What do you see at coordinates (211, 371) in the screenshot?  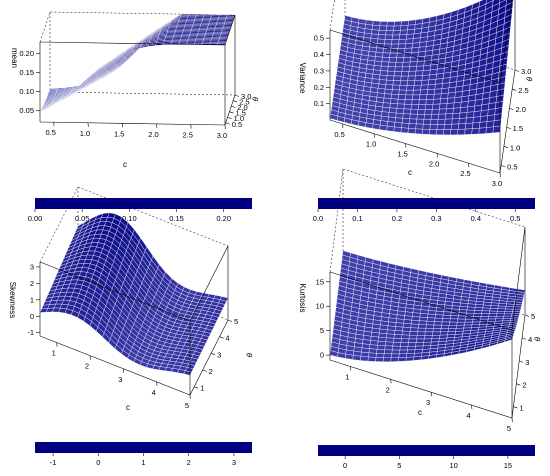 I see `y-tick-label: 2` at bounding box center [211, 371].